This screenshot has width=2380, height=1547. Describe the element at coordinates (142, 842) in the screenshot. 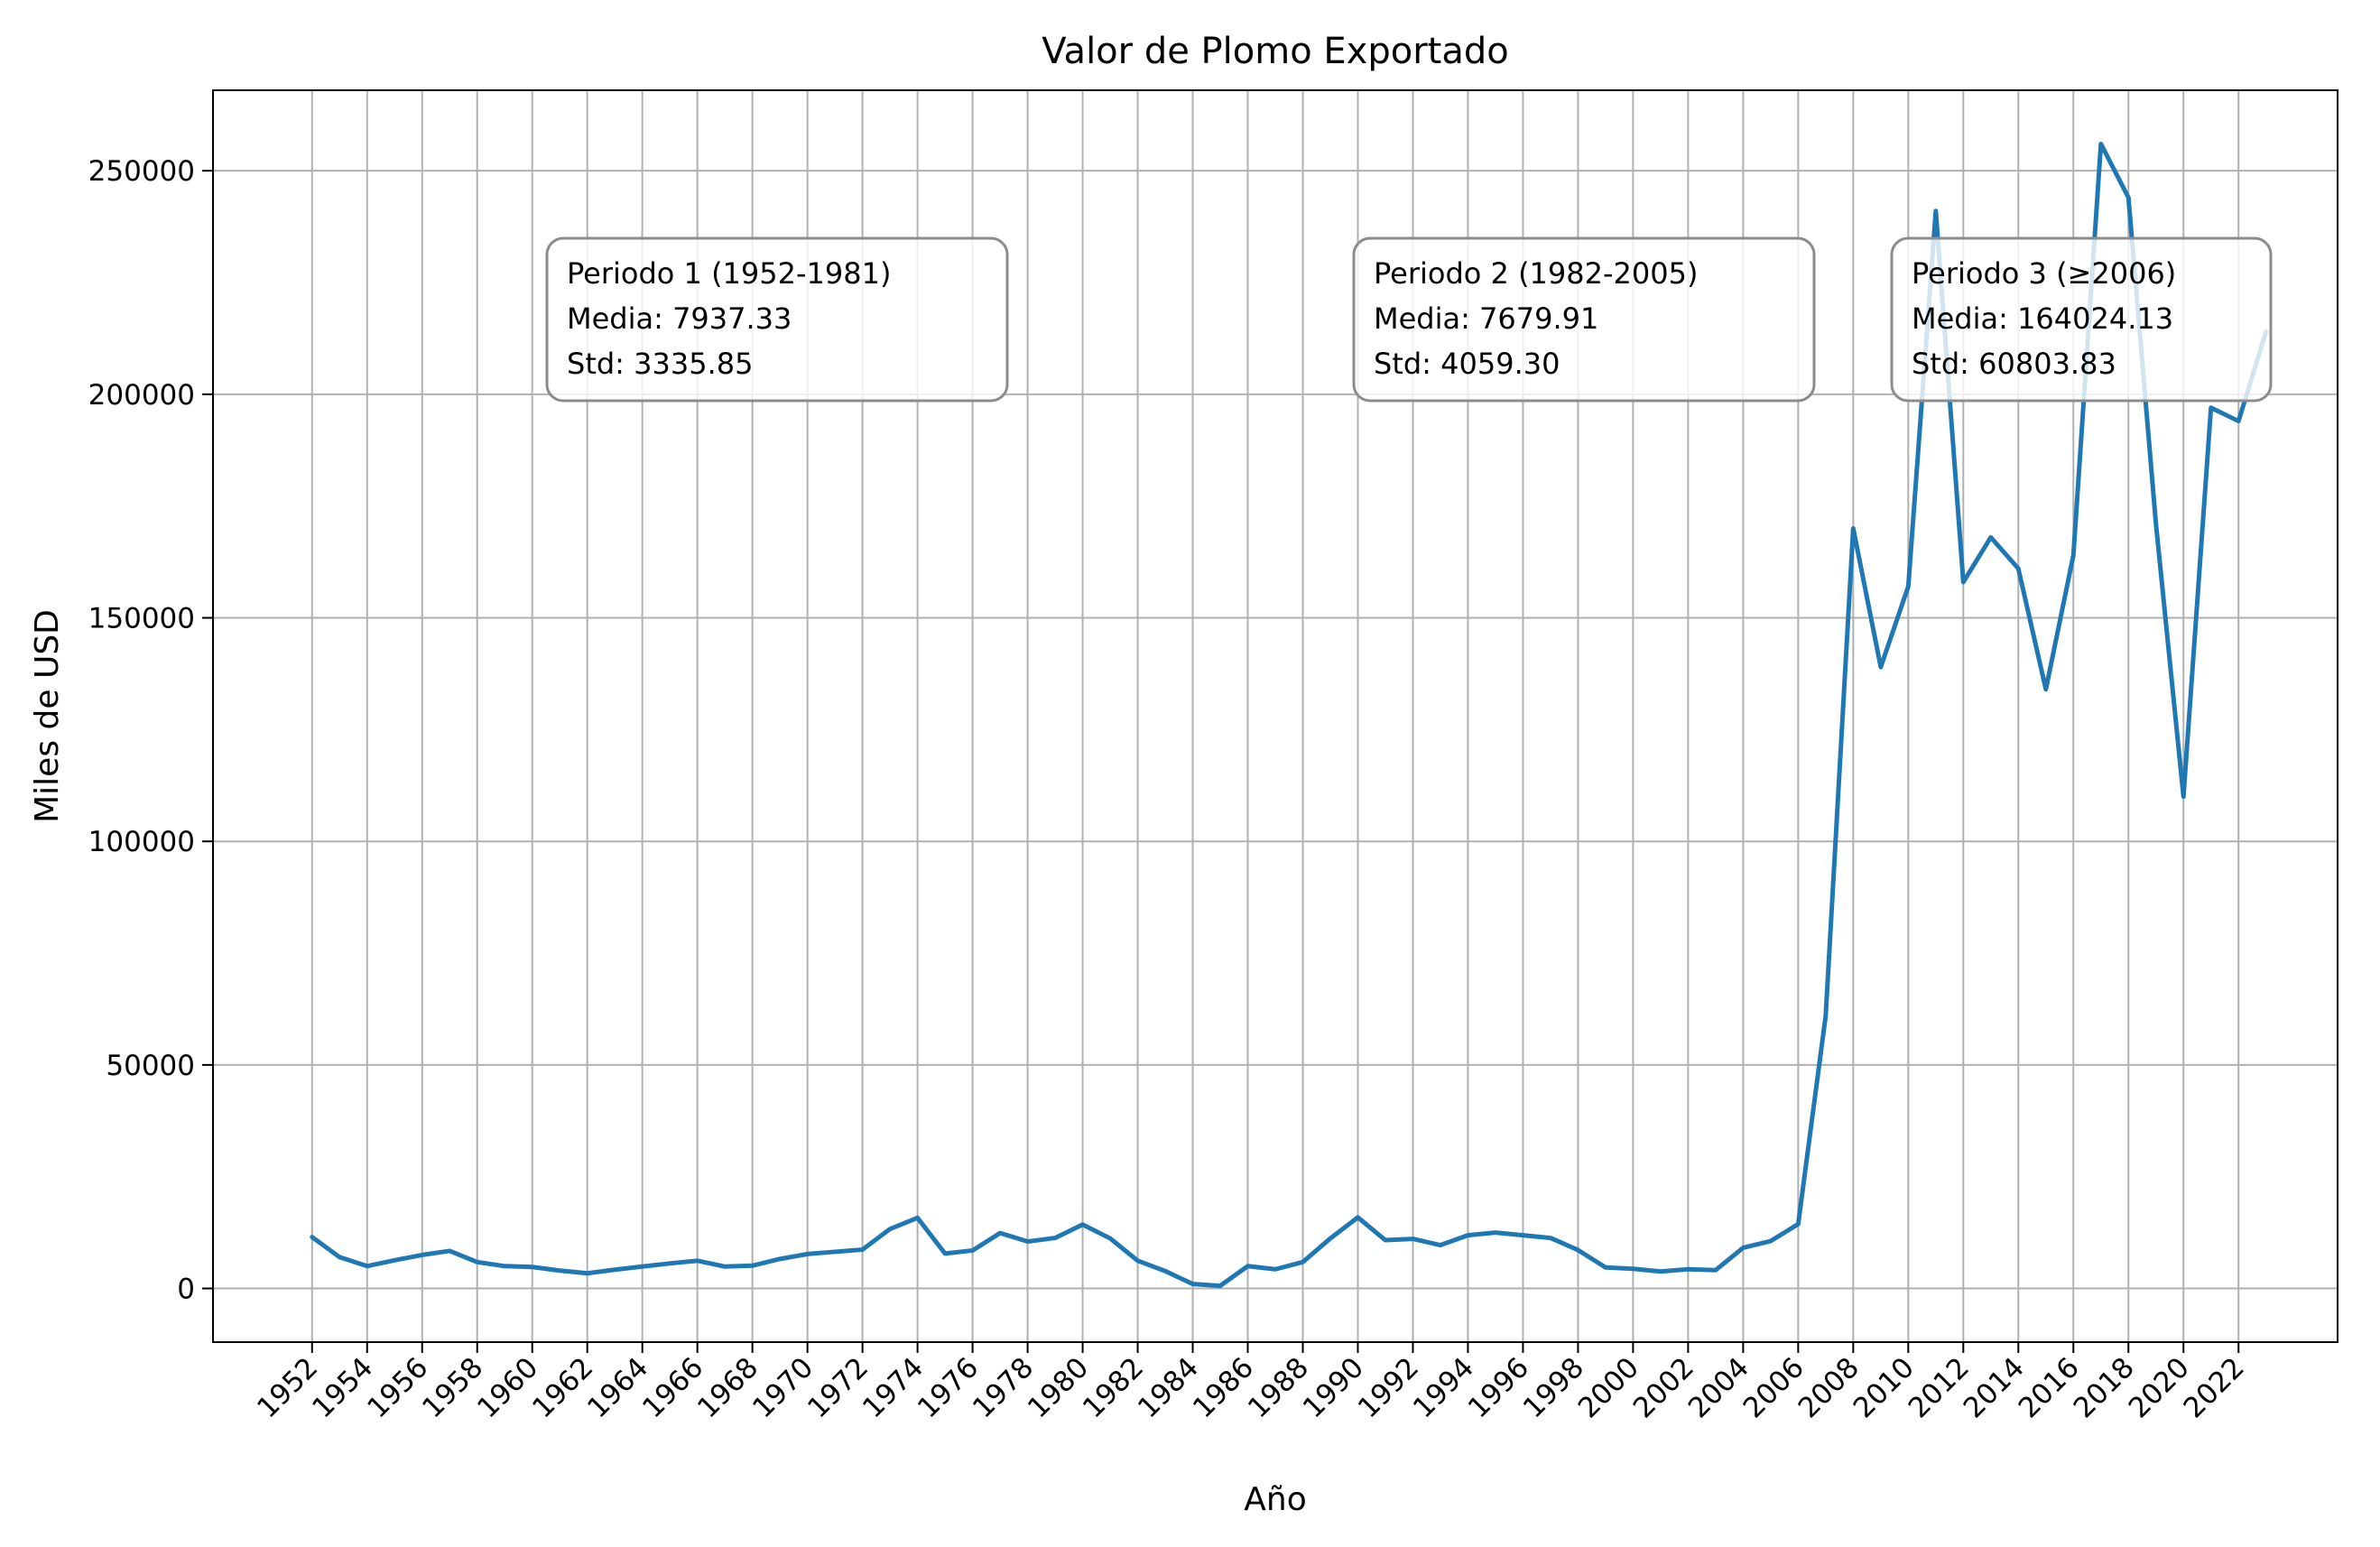

I see `y-tick-label: 100000` at that location.